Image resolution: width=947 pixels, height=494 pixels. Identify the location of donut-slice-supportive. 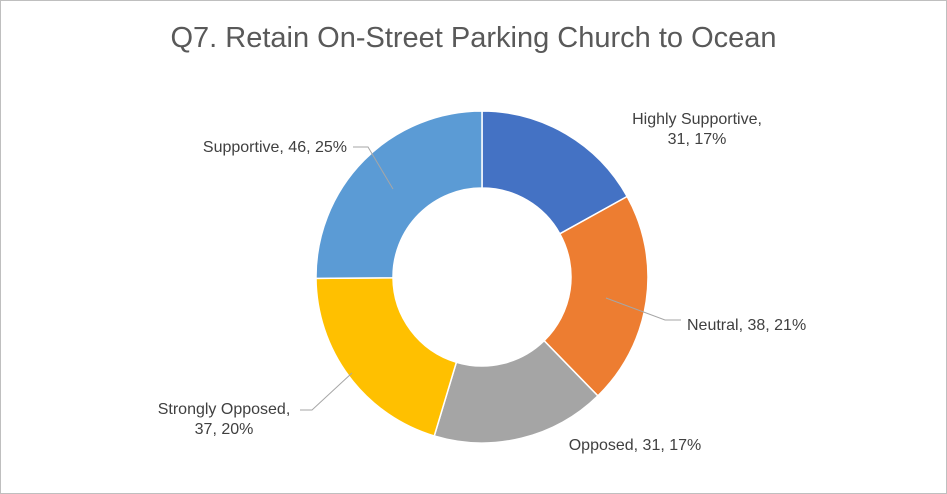
(399, 195).